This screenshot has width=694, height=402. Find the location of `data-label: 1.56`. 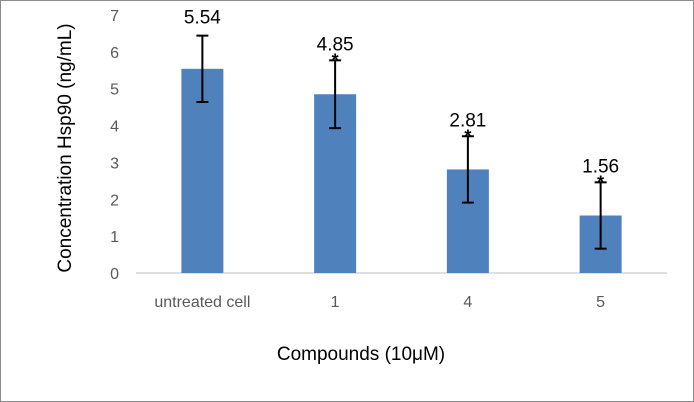

data-label: 1.56 is located at coordinates (600, 166).